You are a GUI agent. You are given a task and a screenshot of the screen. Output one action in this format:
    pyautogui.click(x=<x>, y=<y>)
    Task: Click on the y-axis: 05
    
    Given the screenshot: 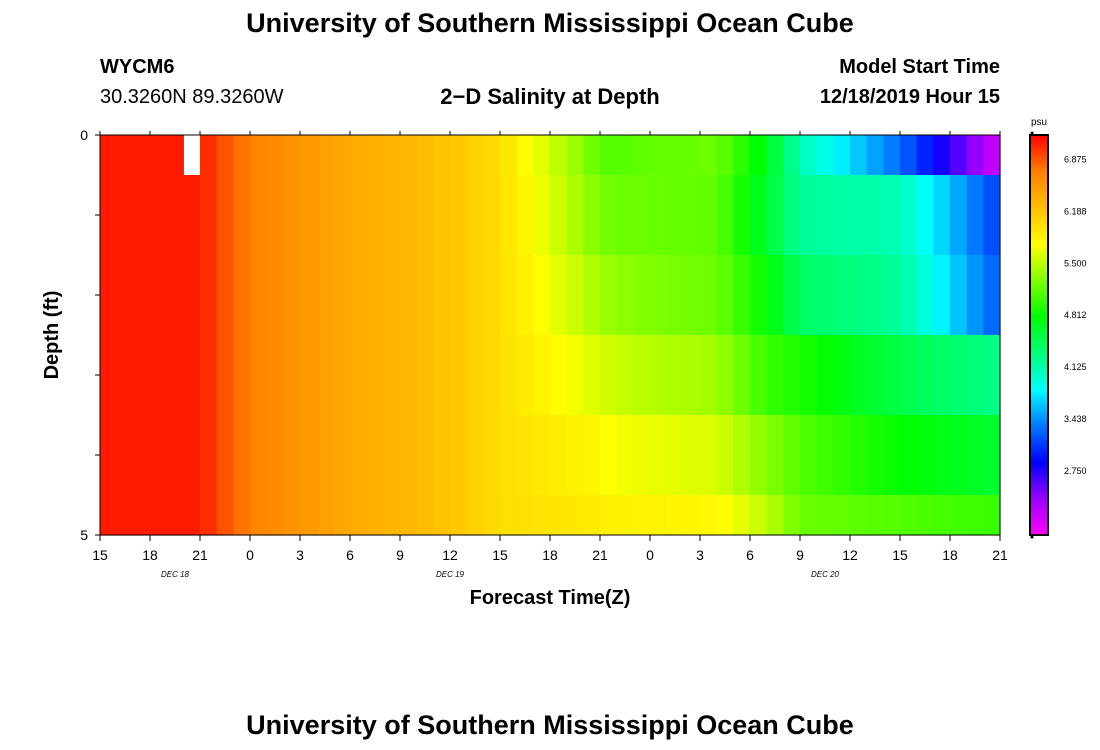 What is the action you would take?
    pyautogui.click(x=90, y=335)
    